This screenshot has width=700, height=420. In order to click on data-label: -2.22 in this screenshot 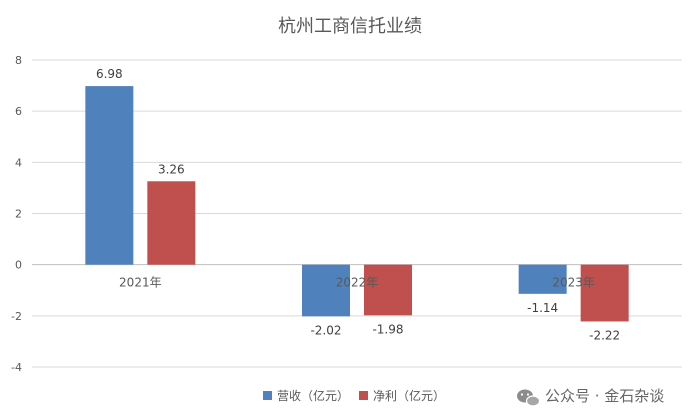, I will do `click(604, 335)`.